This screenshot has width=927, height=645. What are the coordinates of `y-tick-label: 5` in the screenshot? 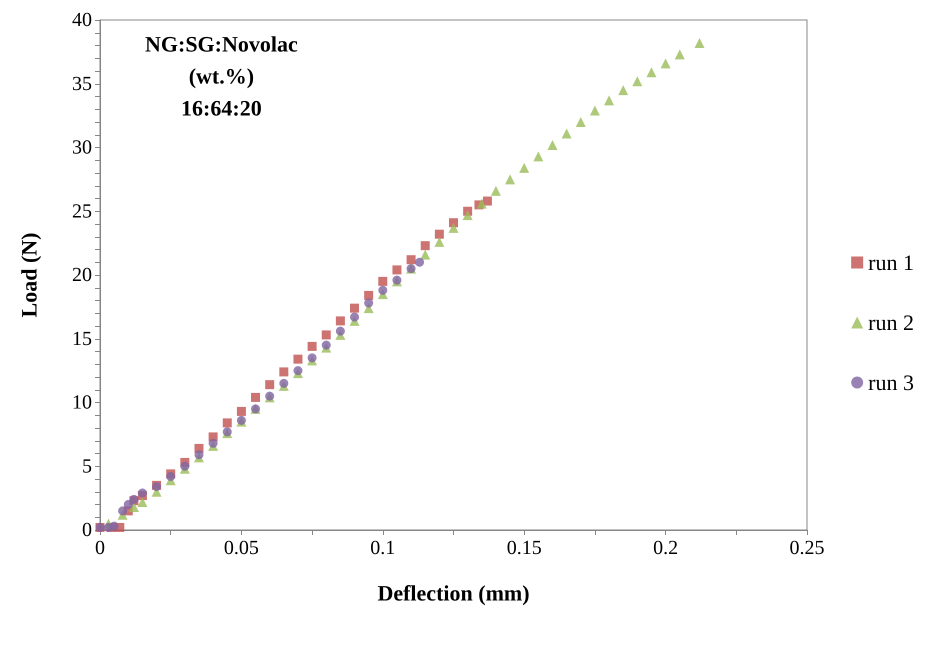 It's located at (87, 466).